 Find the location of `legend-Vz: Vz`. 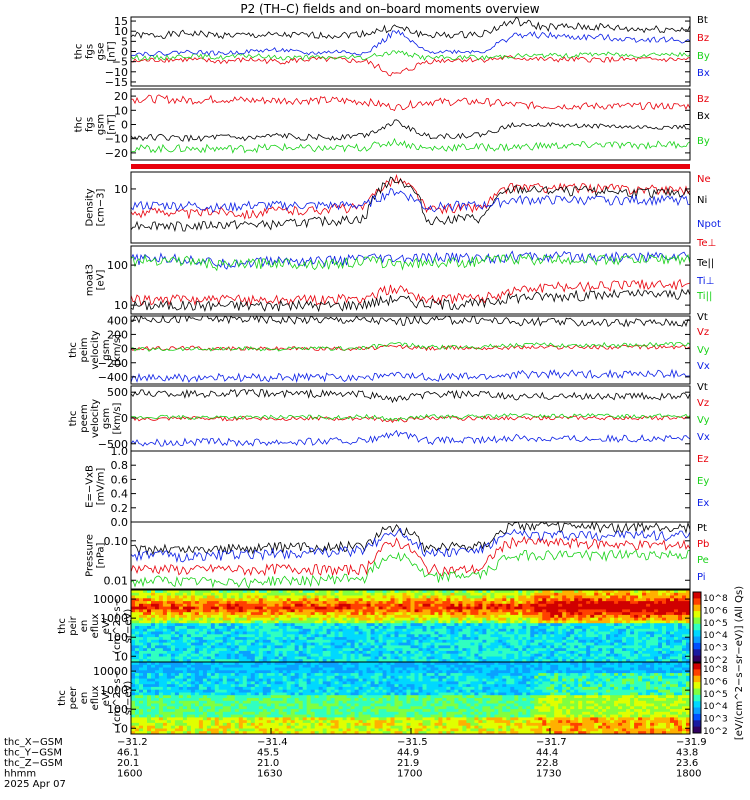

legend-Vz: Vz is located at coordinates (703, 332).